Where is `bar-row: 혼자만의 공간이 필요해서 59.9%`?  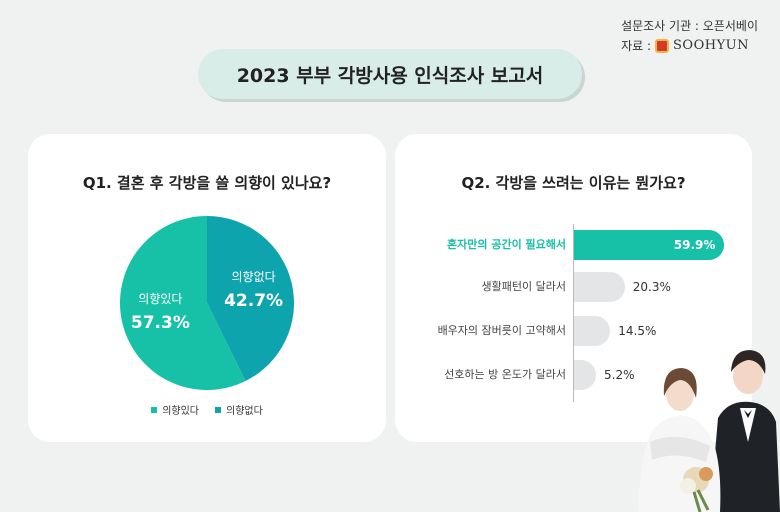
bar-row: 혼자만의 공간이 필요해서 59.9% is located at coordinates (573, 245).